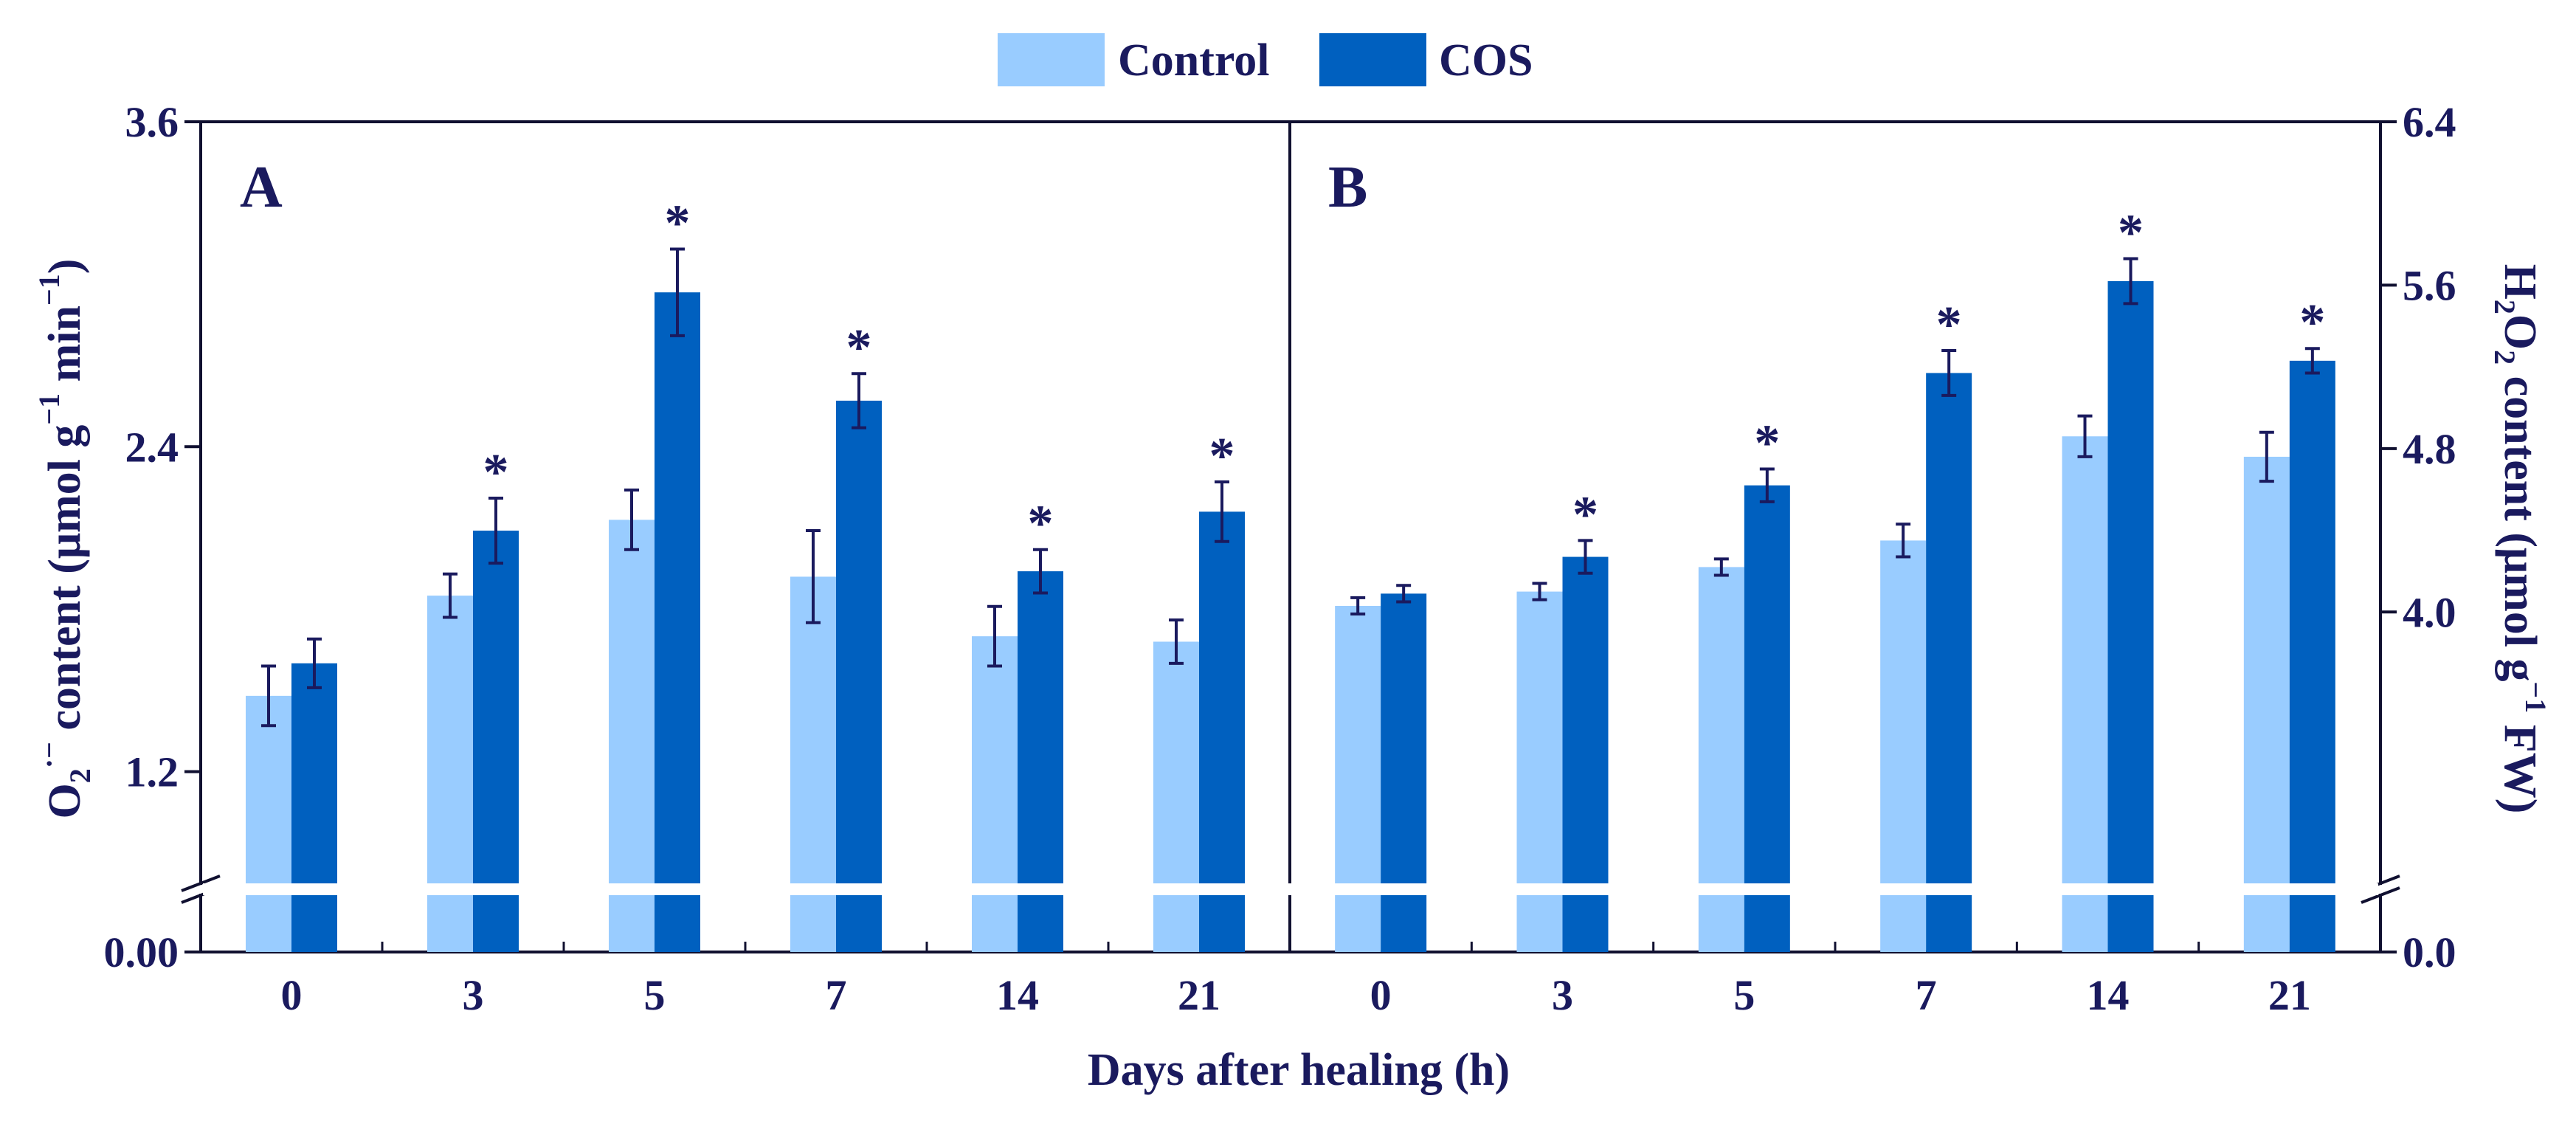 The image size is (2576, 1121). Describe the element at coordinates (49, 755) in the screenshot. I see `y-label-a-sup: ·−` at that location.